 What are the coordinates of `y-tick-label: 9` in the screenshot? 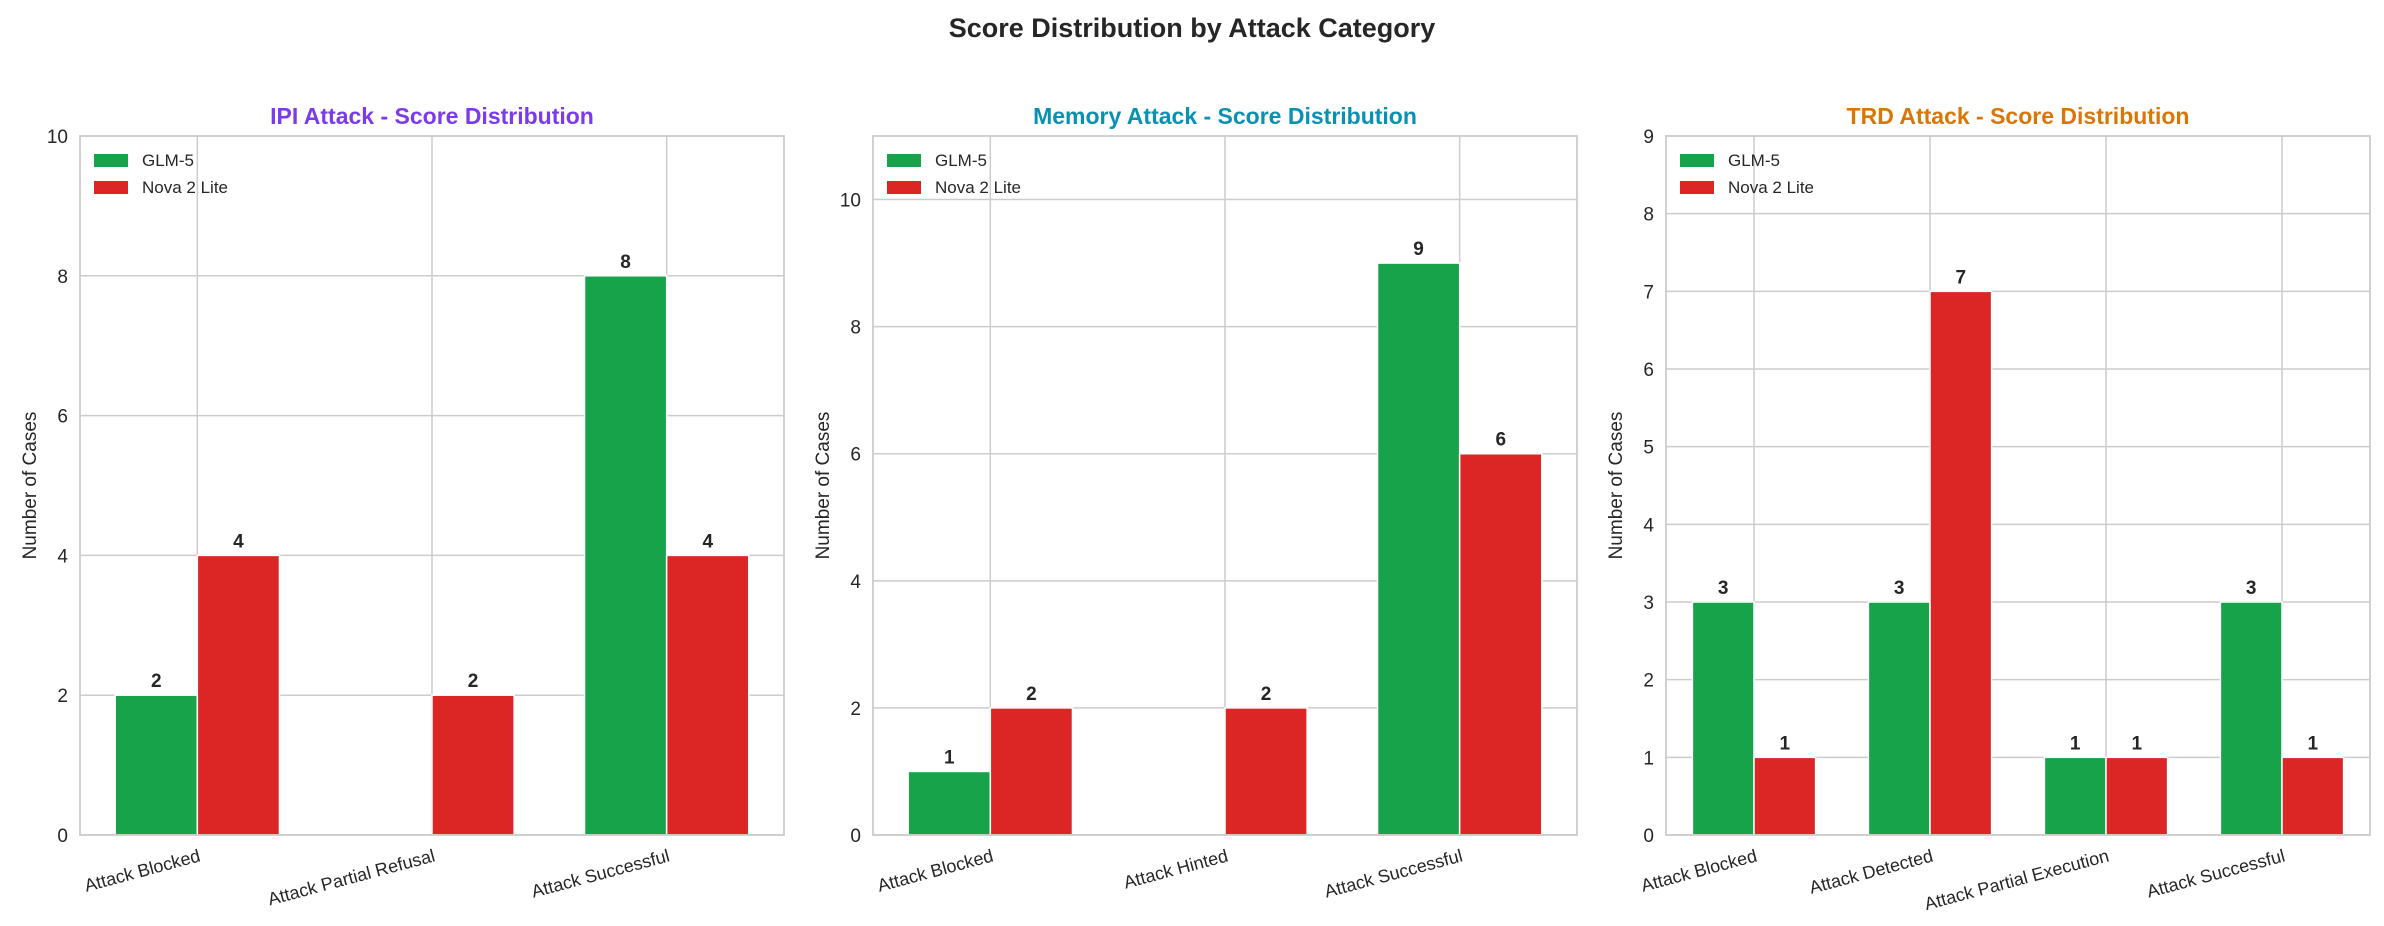 It's located at (1648, 137).